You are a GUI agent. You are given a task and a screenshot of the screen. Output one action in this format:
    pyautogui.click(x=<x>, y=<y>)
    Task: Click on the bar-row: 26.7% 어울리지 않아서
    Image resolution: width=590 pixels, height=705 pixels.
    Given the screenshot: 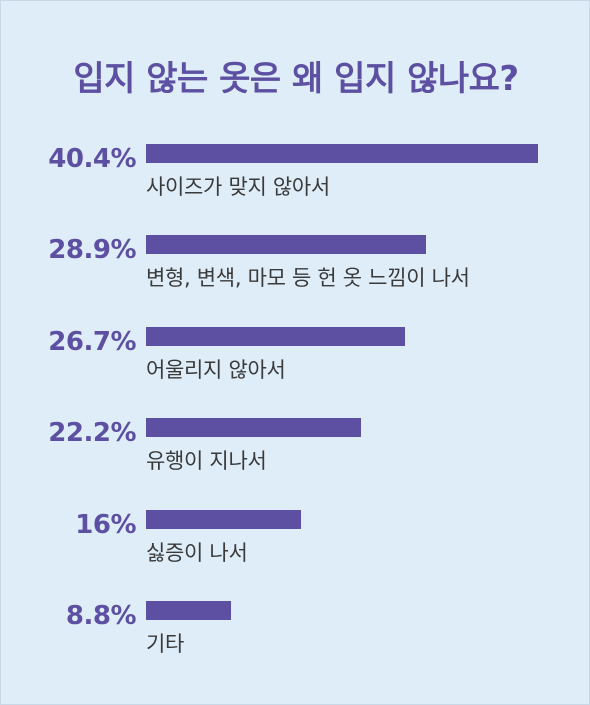 What is the action you would take?
    pyautogui.click(x=295, y=371)
    